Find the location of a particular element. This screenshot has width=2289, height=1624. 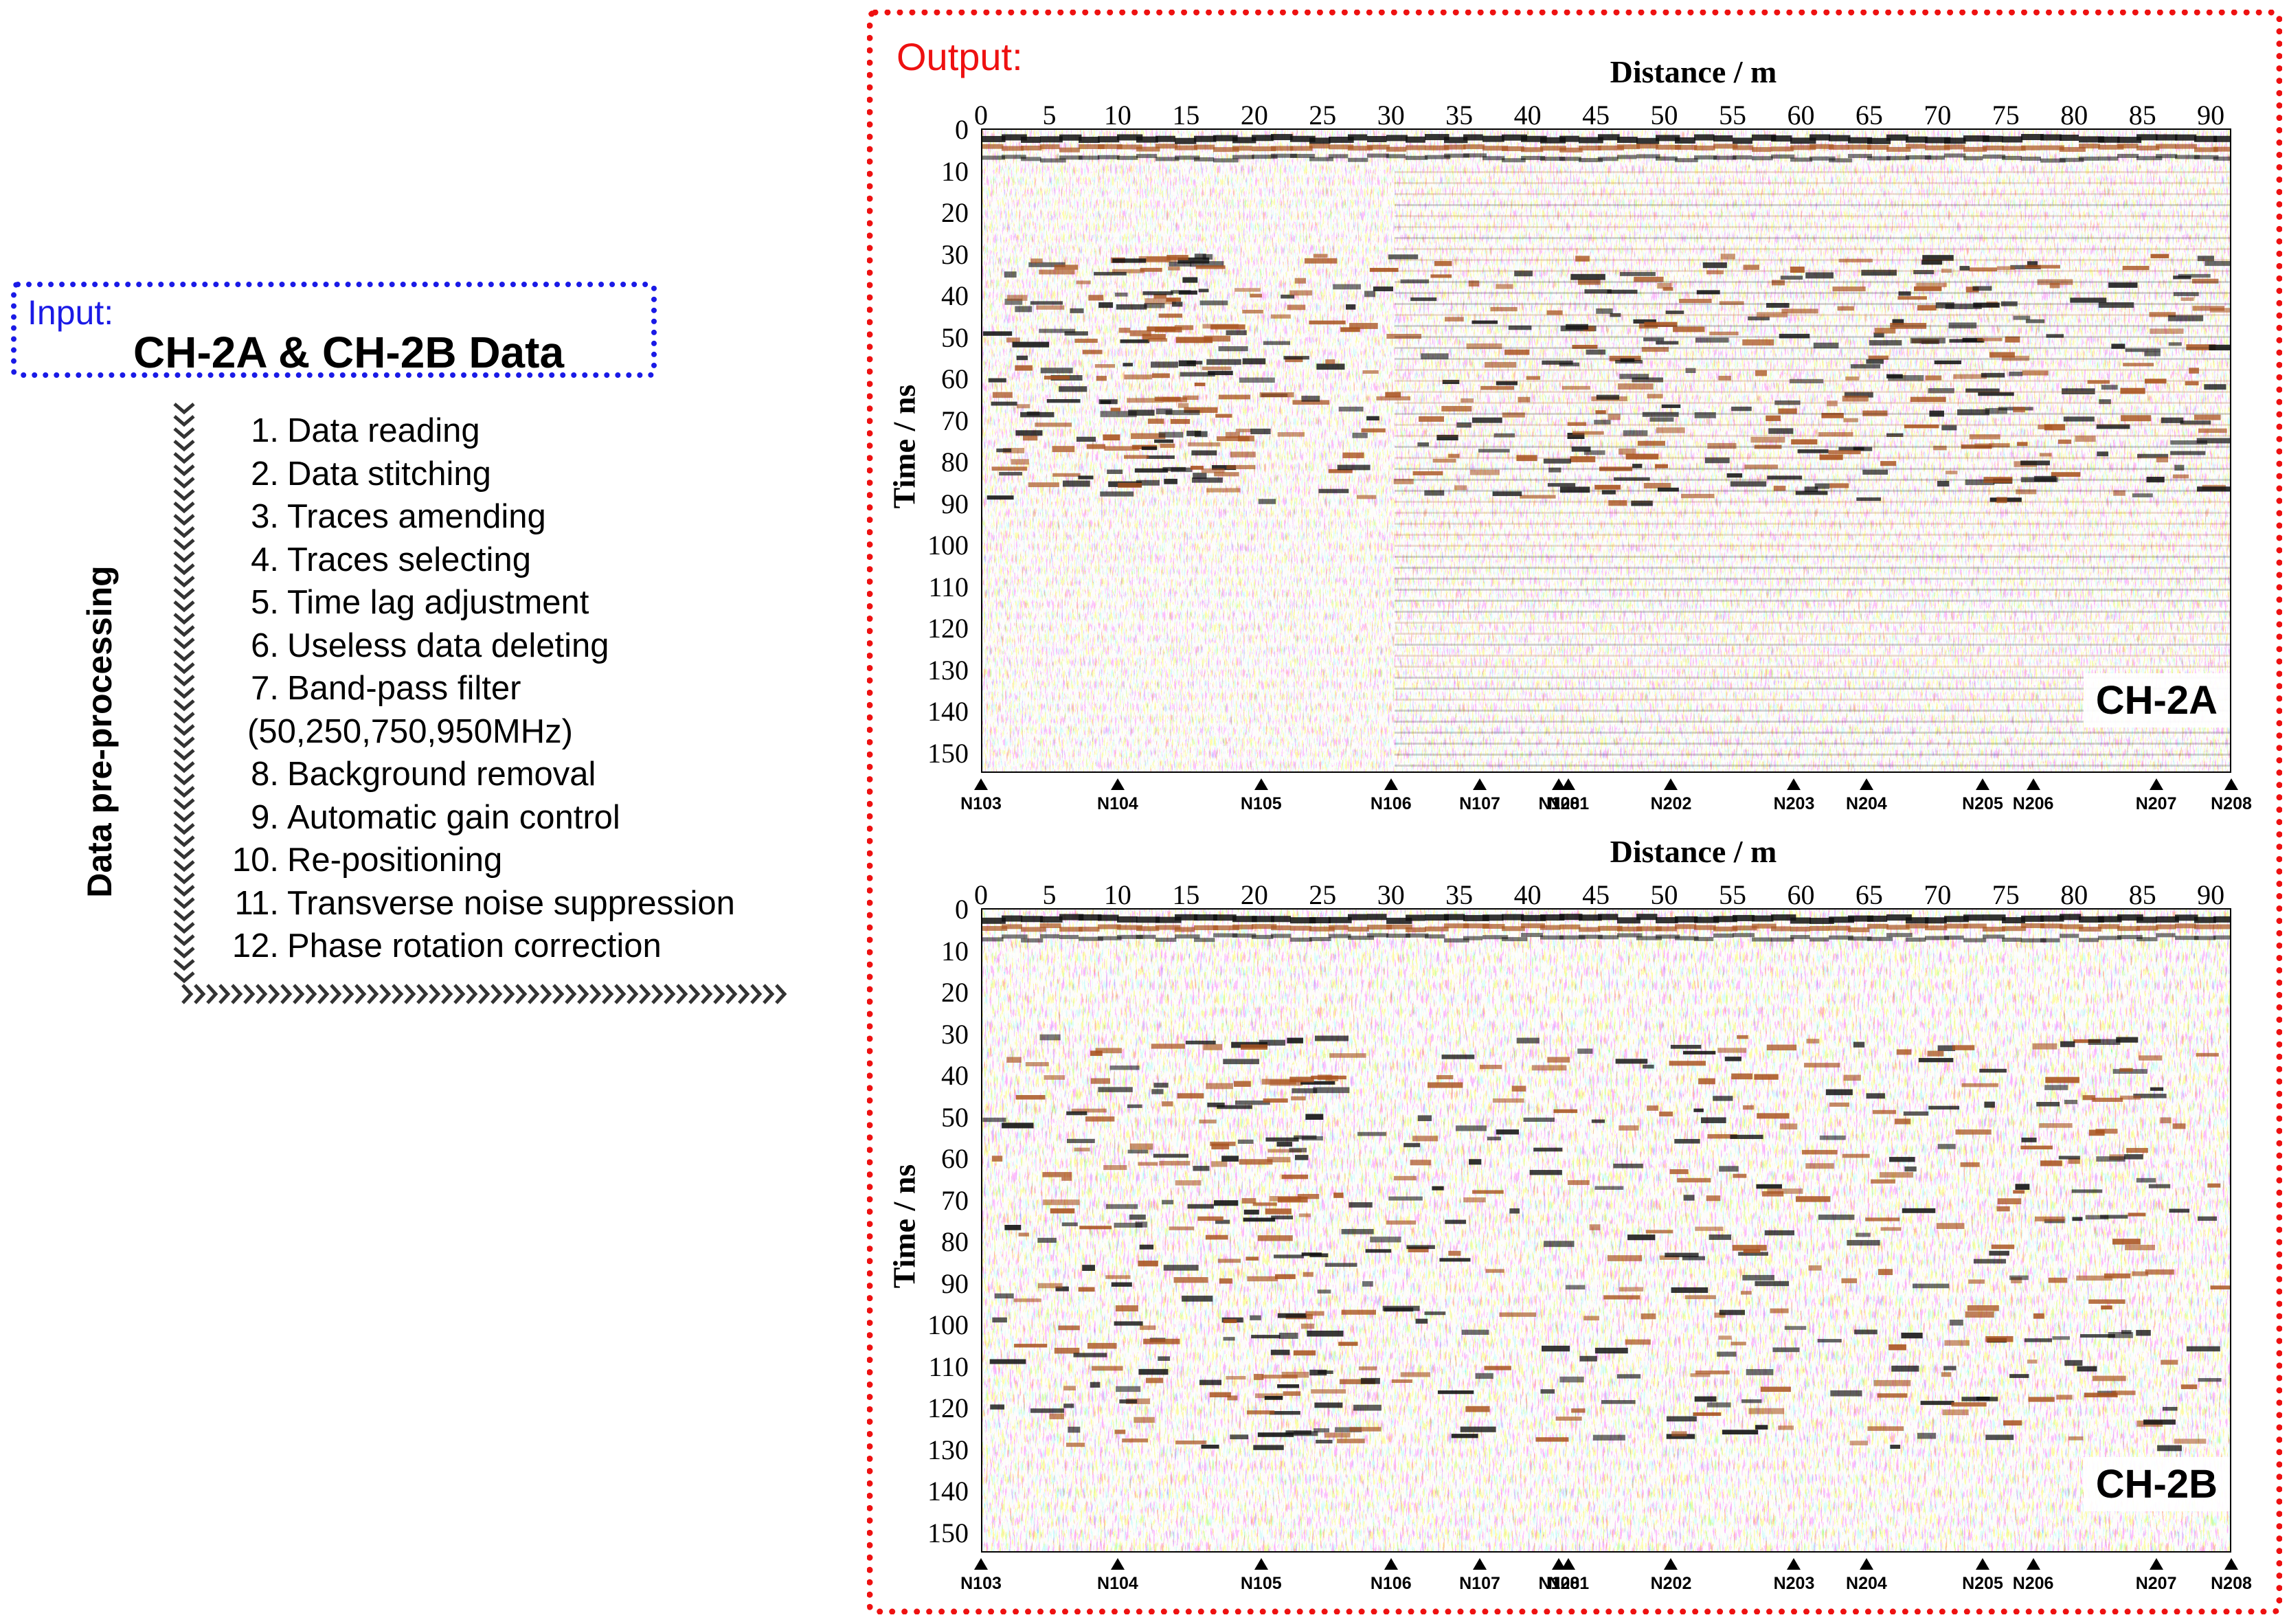

distance-axis-title: Distance / m is located at coordinates (1693, 71).